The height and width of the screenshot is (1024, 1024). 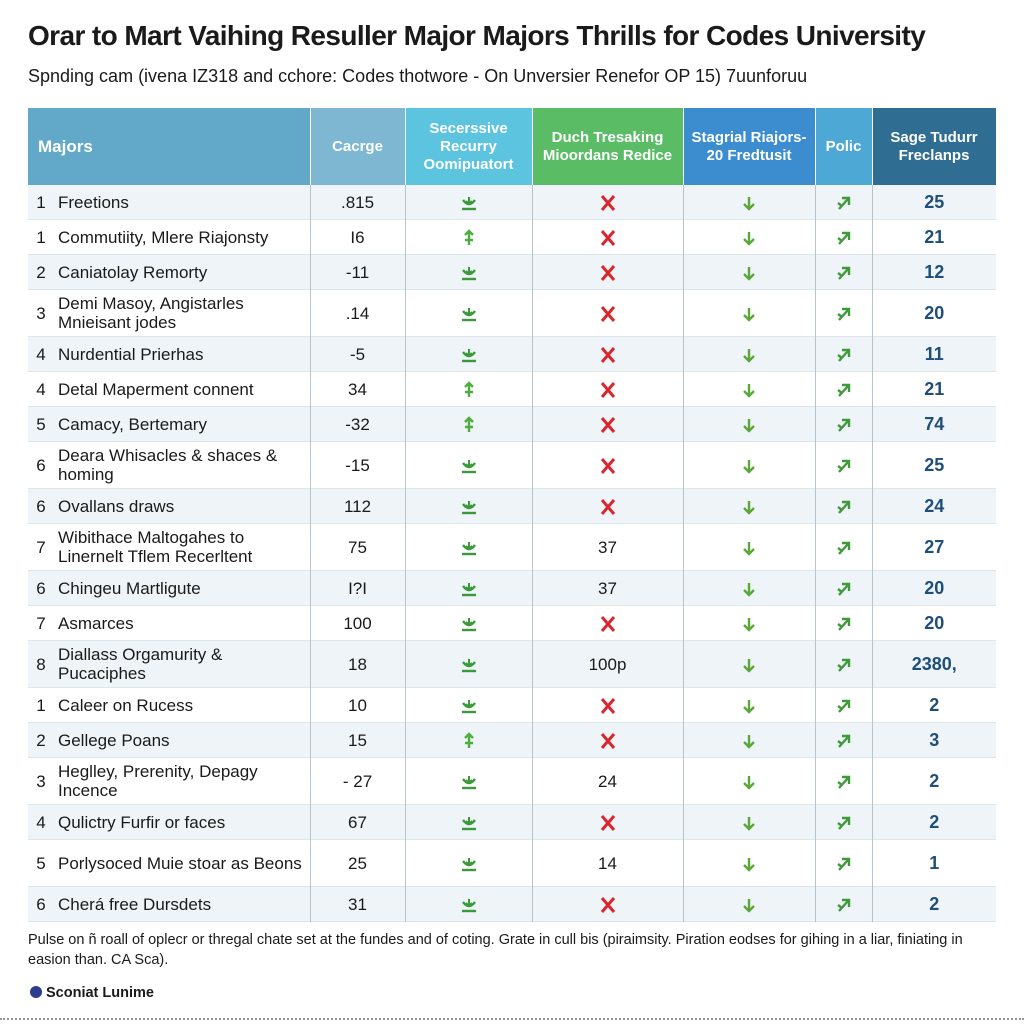 What do you see at coordinates (182, 588) in the screenshot?
I see `major-name: Chingeu Martligute` at bounding box center [182, 588].